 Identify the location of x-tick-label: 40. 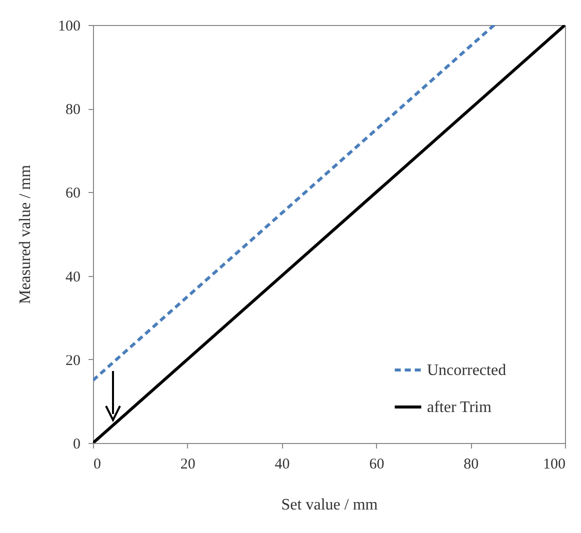
(282, 464).